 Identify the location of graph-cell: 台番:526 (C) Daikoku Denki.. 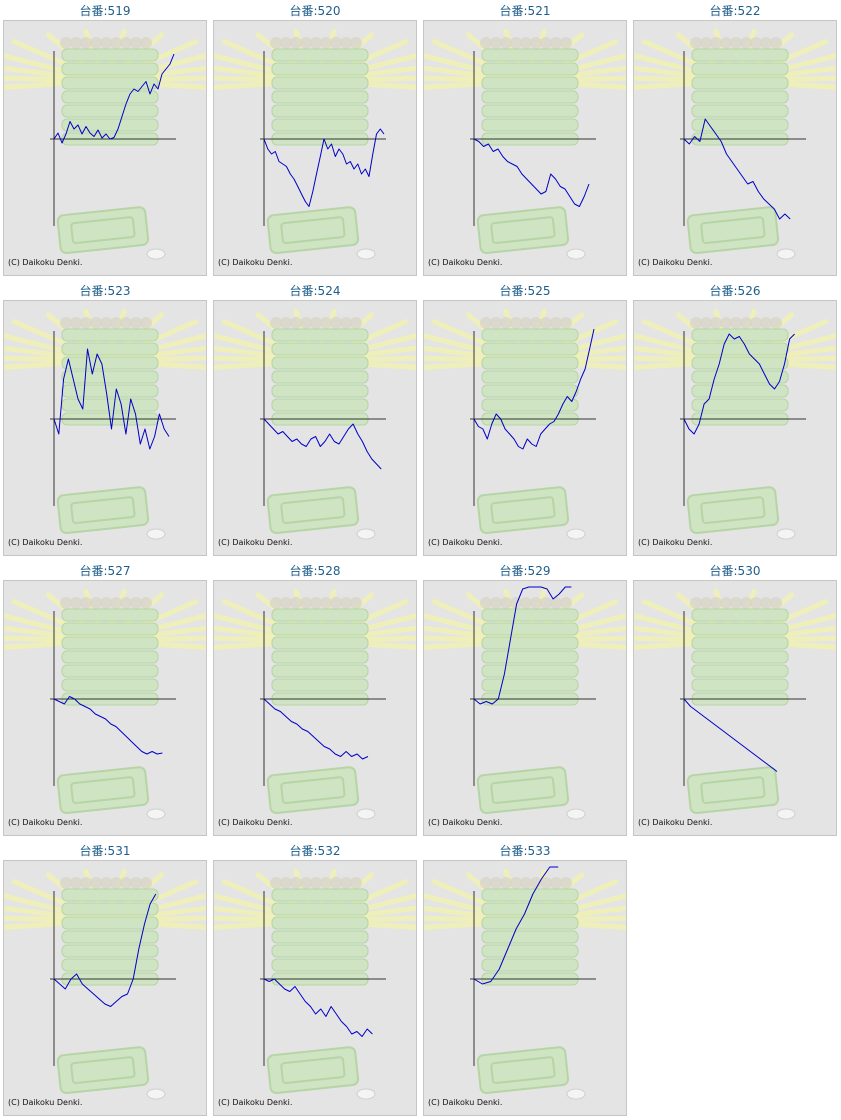
(735, 420).